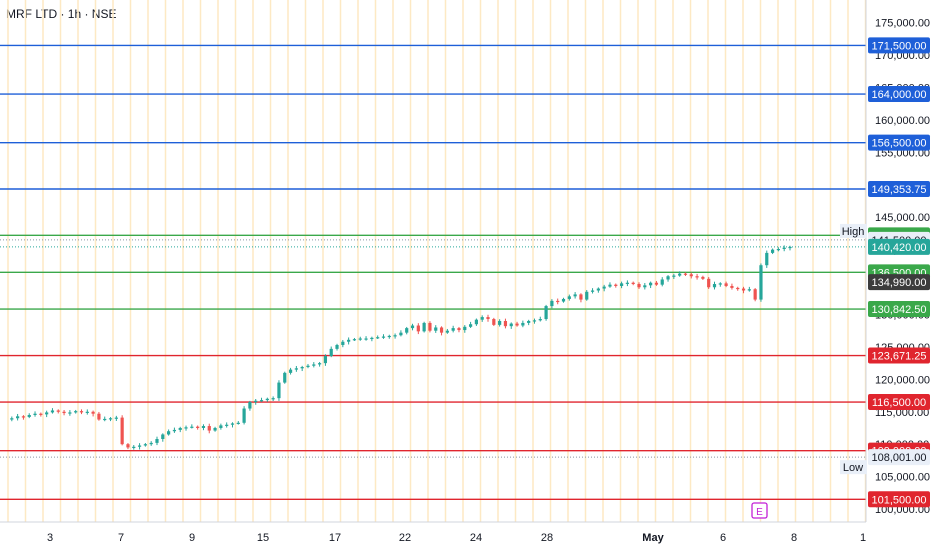 The width and height of the screenshot is (932, 550). I want to click on time-axis: 3 7 9 15 17 22 24 28 May 6 8 1, so click(433, 532).